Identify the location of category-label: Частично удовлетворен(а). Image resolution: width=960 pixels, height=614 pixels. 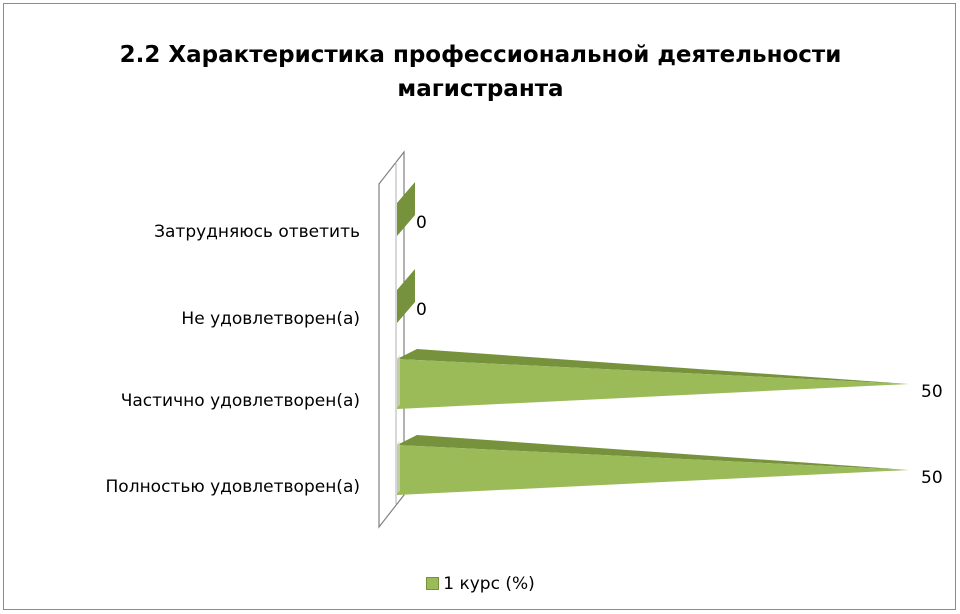
(240, 401).